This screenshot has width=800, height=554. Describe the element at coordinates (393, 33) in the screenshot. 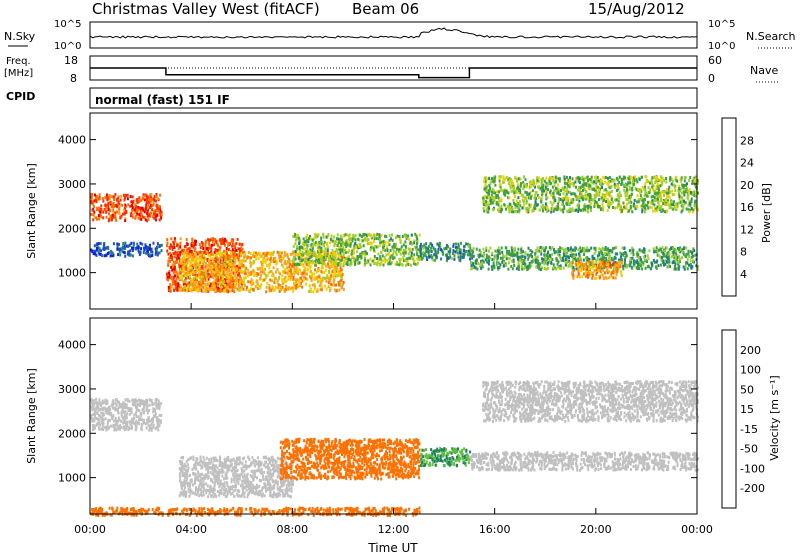

I see `noise-line` at that location.